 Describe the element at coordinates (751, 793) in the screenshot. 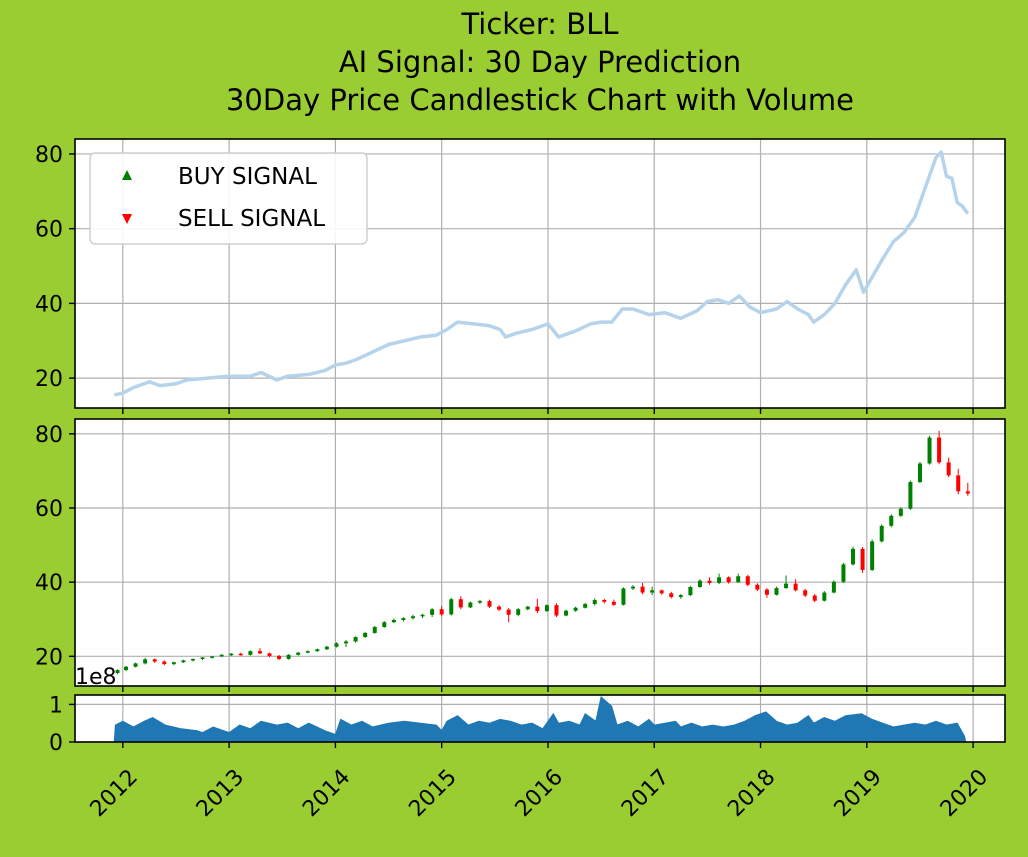

I see `xtick-label: 2018` at that location.